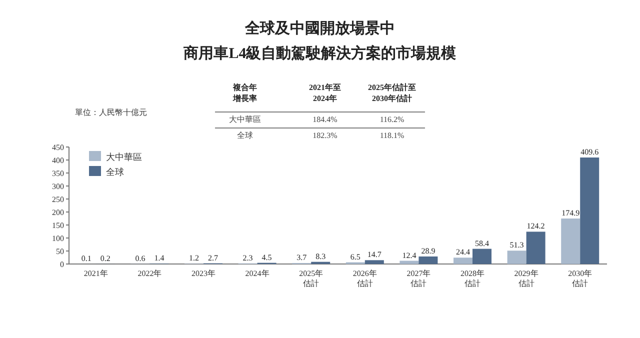 Image resolution: width=640 pixels, height=338 pixels. Describe the element at coordinates (325, 119) in the screenshot. I see `text: 184.4%` at that location.